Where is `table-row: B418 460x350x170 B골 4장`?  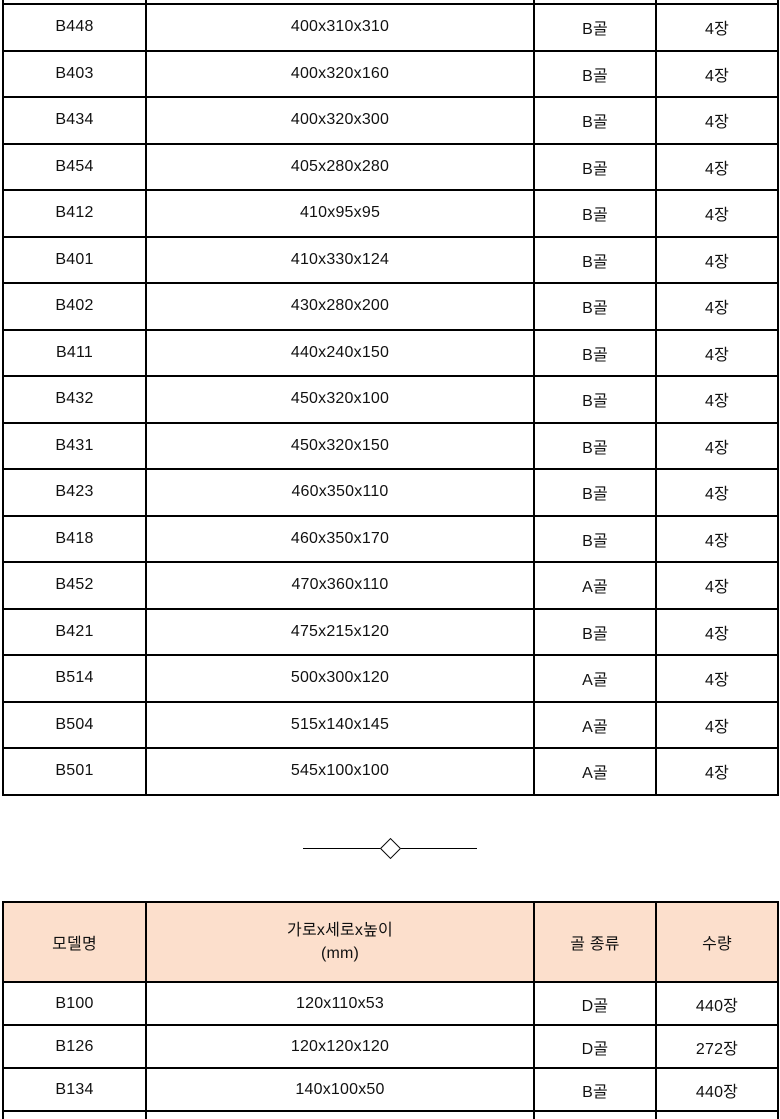
table-row: B418 460x350x170 B골 4장 is located at coordinates (390, 538).